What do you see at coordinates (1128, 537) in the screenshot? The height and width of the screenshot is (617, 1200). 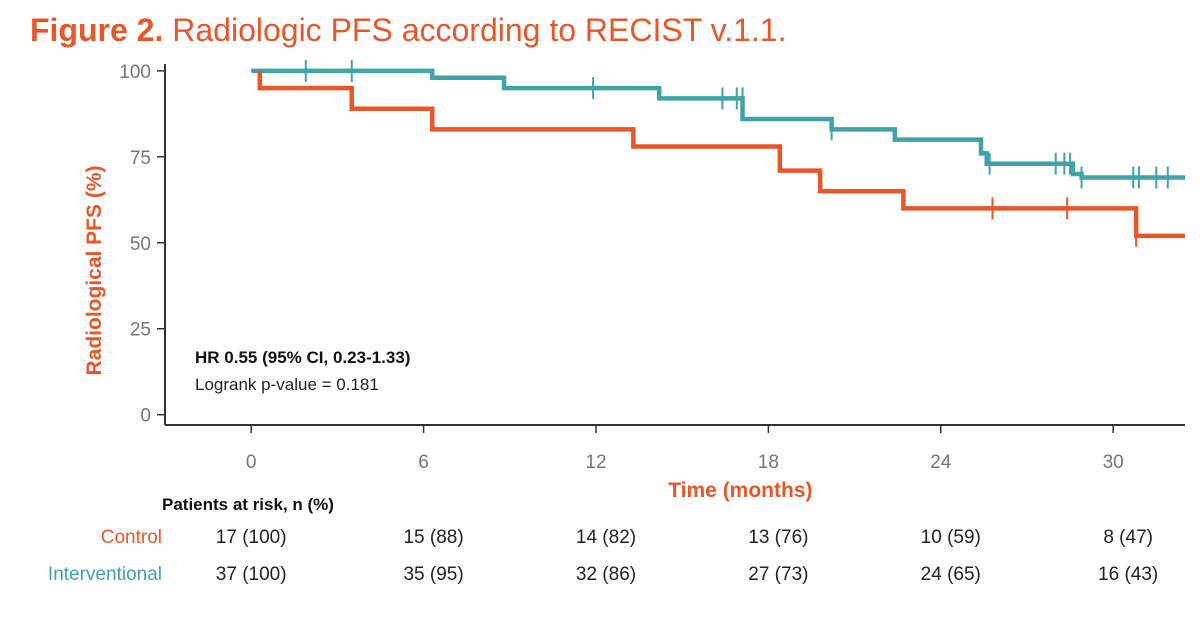 I see `risk-cell: 8 (47)` at bounding box center [1128, 537].